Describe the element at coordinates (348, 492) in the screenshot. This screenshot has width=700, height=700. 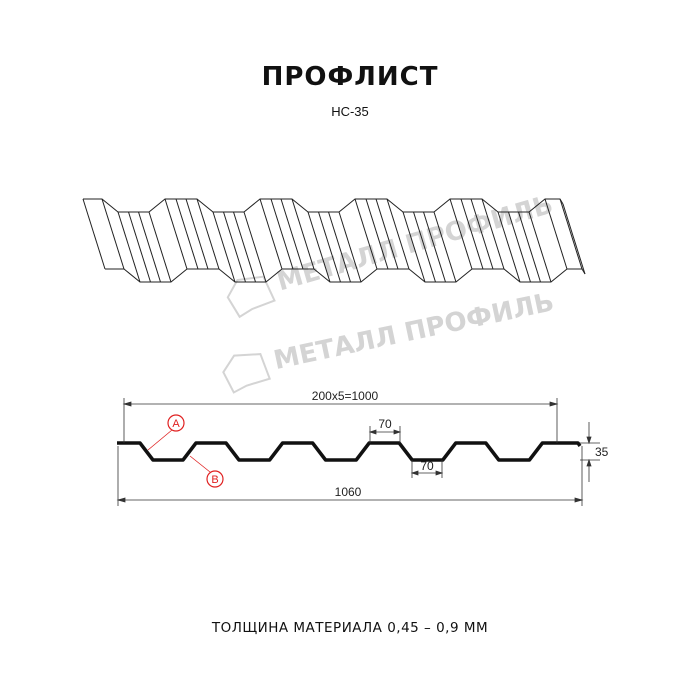
I see `dim-overall-width: 1060` at that location.